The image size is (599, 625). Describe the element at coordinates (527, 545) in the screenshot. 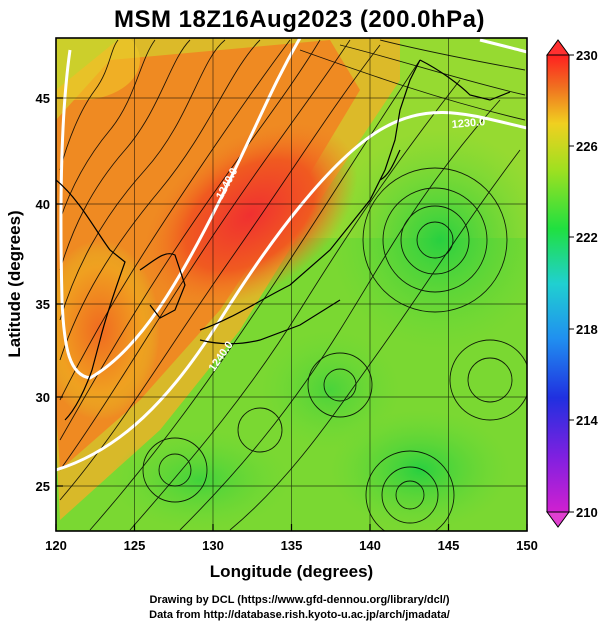

I see `x-tick-label: 150` at that location.